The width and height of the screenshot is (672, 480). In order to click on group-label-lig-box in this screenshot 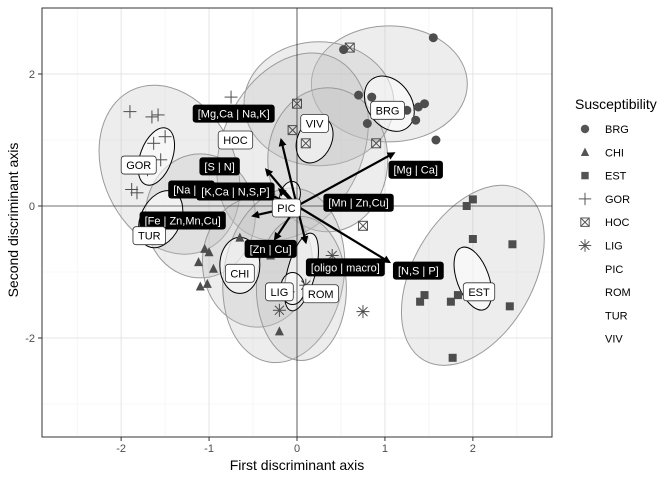, I will do `click(279, 292)`.